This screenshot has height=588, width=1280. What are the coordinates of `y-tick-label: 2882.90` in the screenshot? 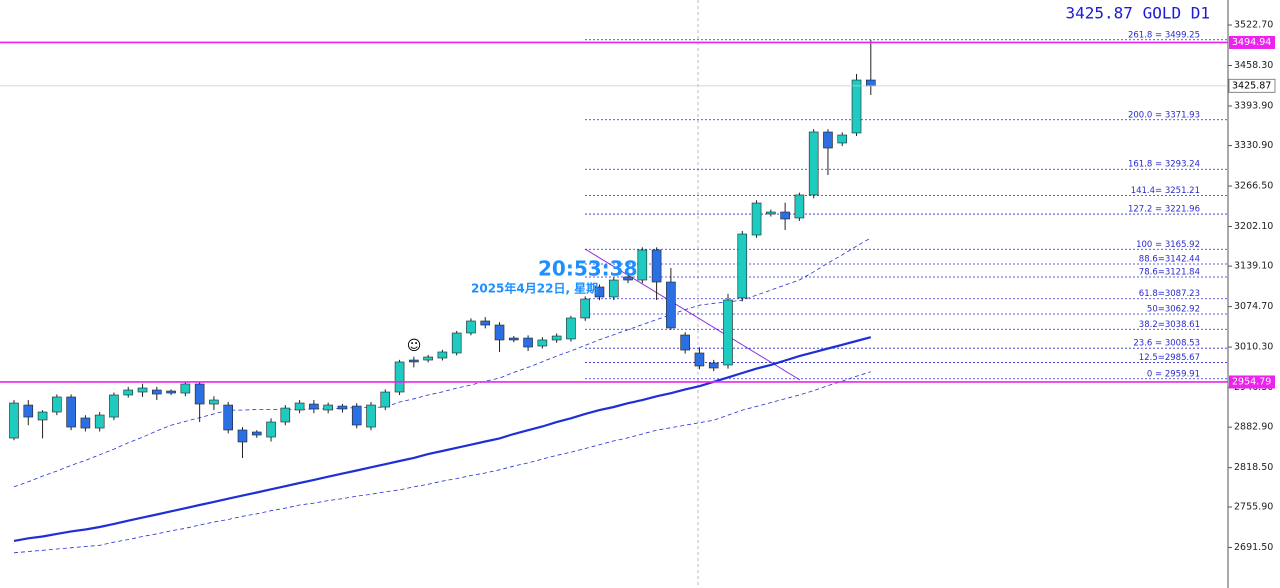 It's located at (1253, 427).